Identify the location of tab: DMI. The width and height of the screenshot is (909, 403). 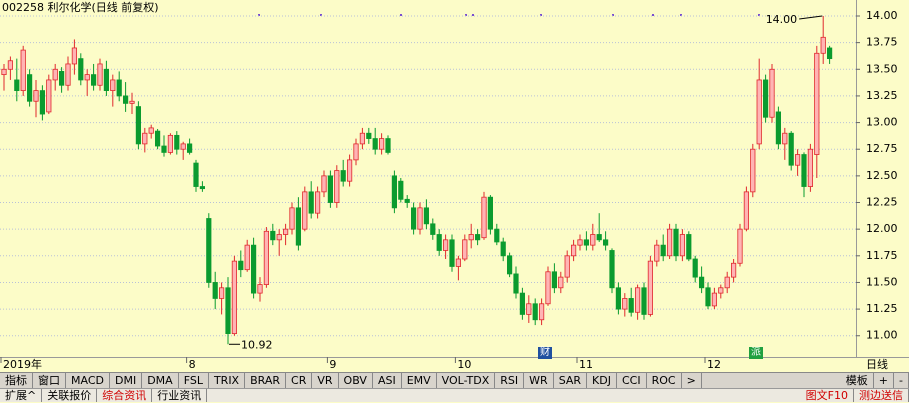
(126, 380).